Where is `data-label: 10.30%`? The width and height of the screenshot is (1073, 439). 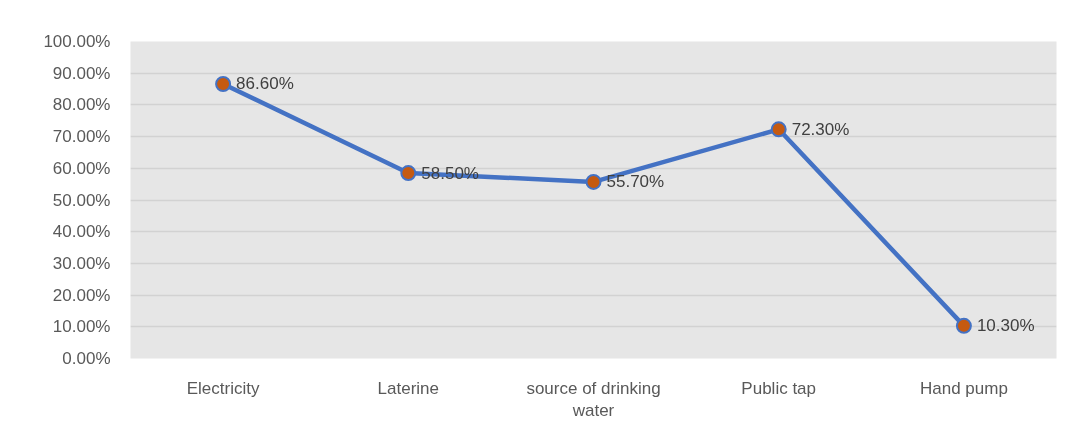 data-label: 10.30% is located at coordinates (1005, 326).